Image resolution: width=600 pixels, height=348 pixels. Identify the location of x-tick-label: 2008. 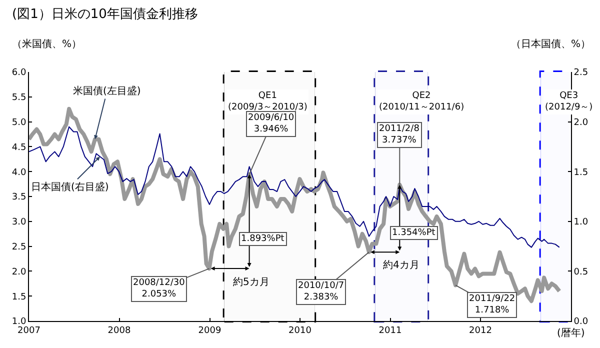
(119, 331).